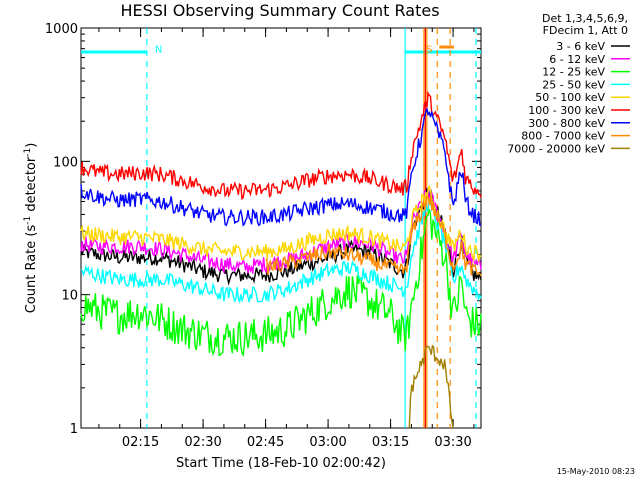 The image size is (640, 480). Describe the element at coordinates (31, 145) in the screenshot. I see `y-label-suffix: )` at that location.